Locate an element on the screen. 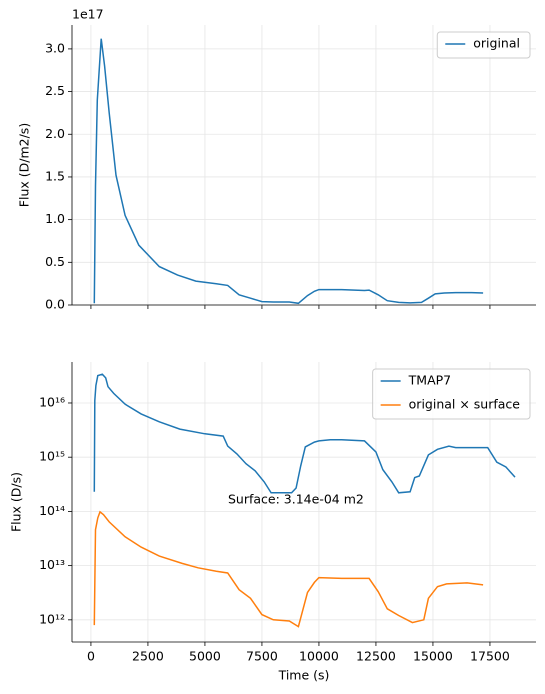 The width and height of the screenshot is (545, 694). y-tick-label: 3.0 is located at coordinates (55, 47).